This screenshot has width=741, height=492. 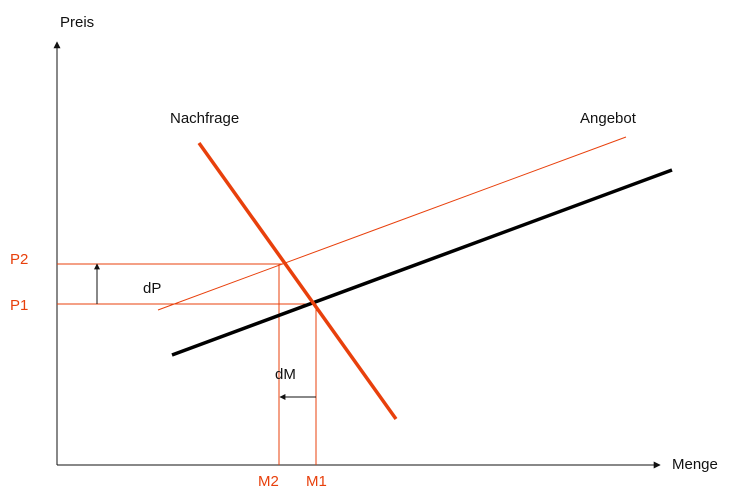 I want to click on m1-label: M1, so click(x=316, y=481).